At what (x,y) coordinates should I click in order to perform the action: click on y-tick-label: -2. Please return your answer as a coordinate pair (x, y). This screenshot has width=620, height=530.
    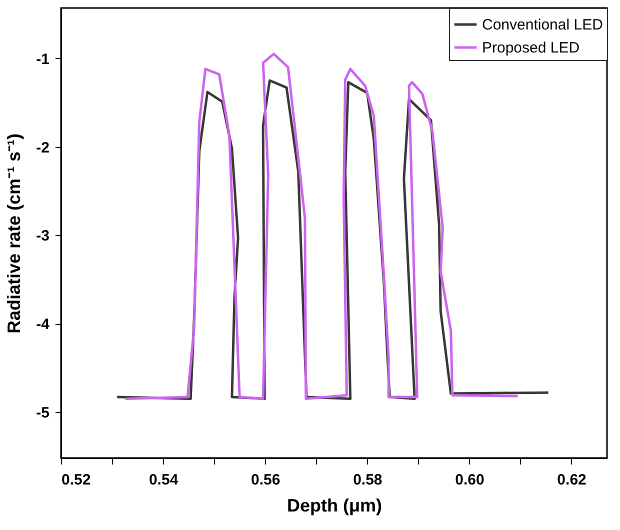
    Looking at the image, I should click on (43, 147).